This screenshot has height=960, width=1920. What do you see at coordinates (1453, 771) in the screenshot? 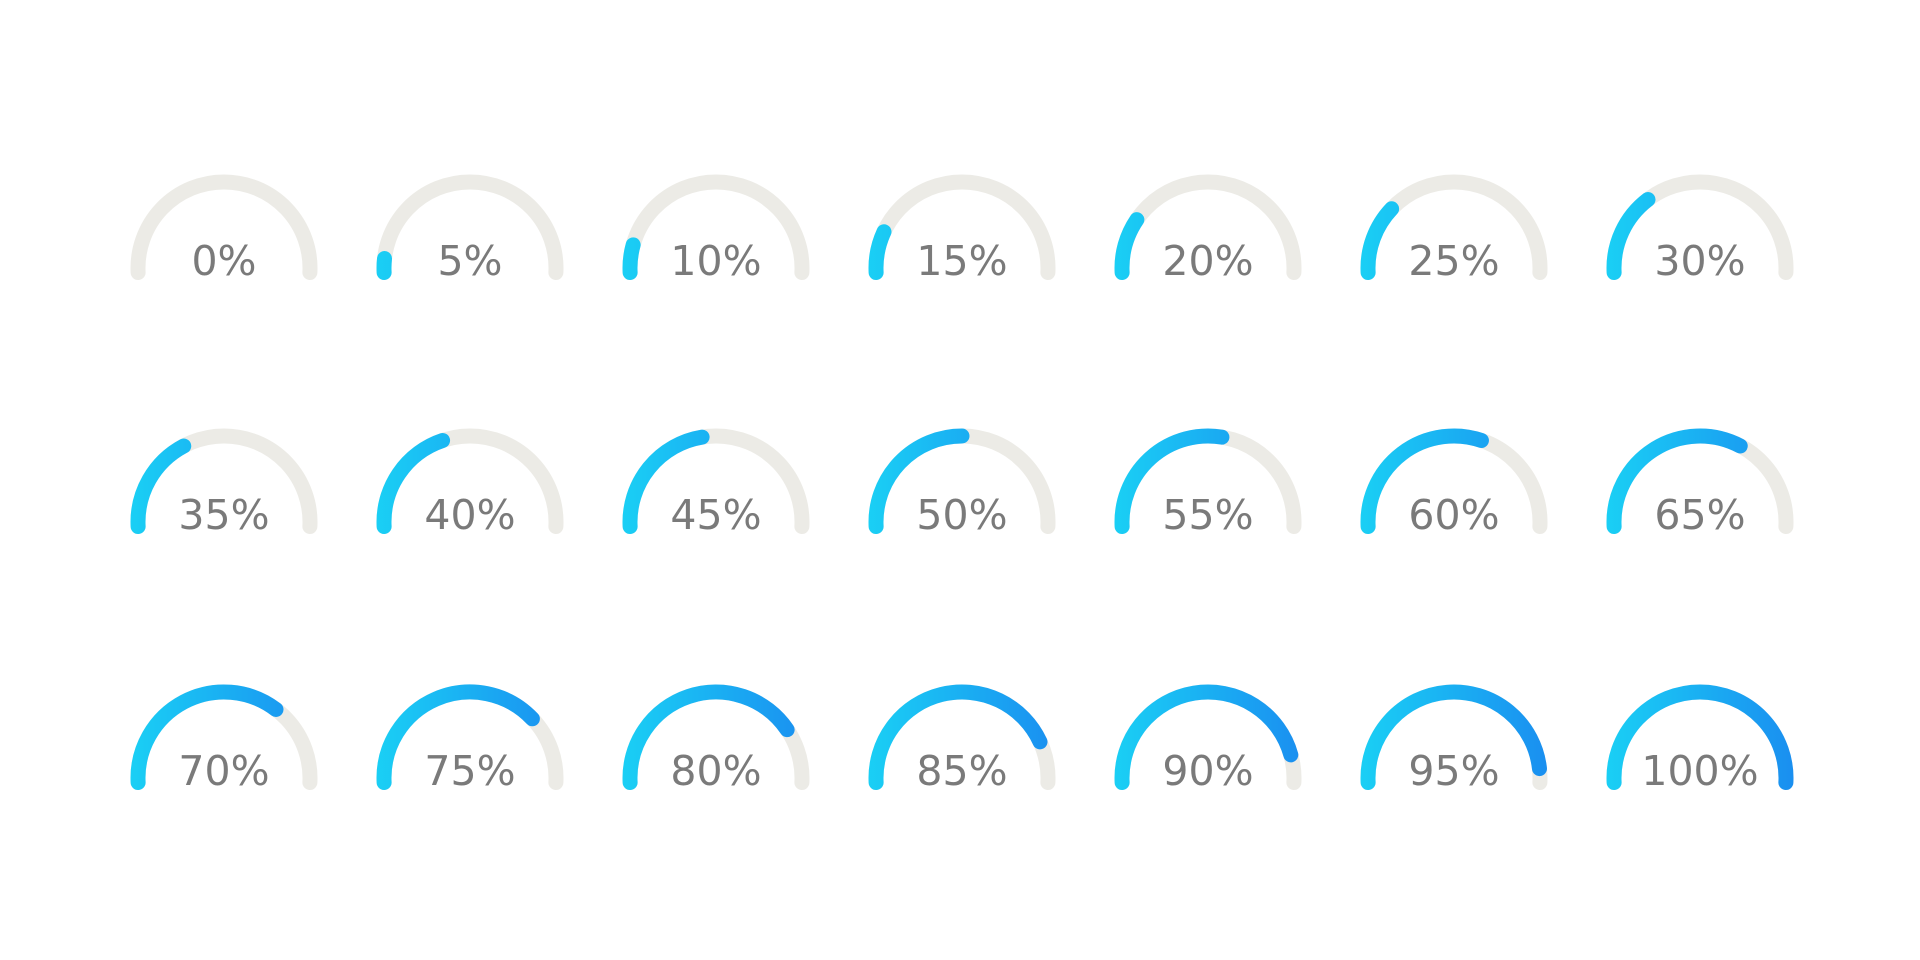
I see `gauge-label: 95%` at bounding box center [1453, 771].